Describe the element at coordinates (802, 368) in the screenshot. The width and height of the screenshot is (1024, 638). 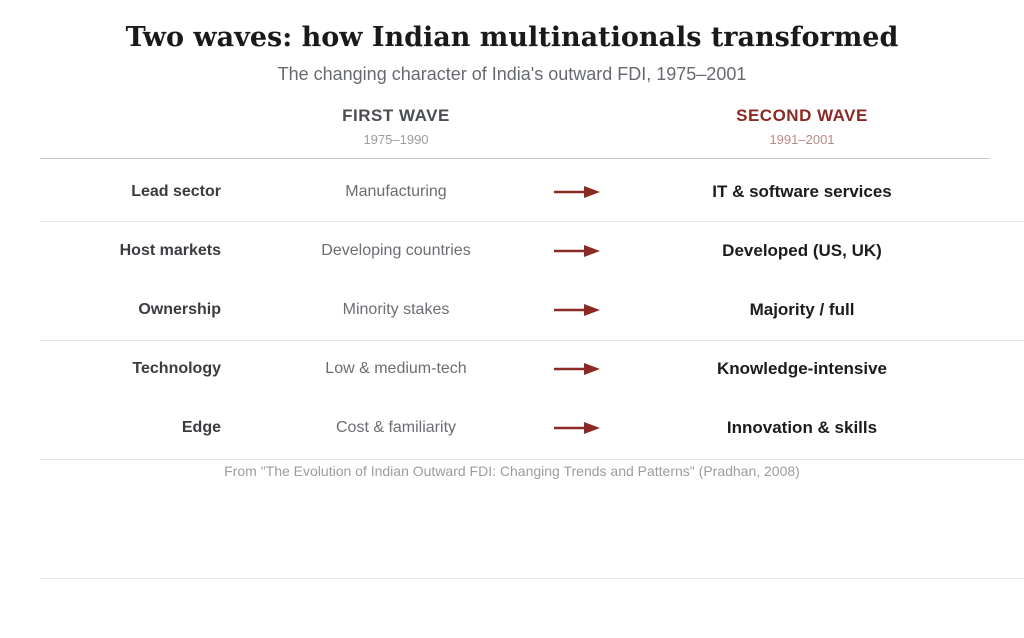
I see `second-wave-value: Knowledge-intensive` at that location.